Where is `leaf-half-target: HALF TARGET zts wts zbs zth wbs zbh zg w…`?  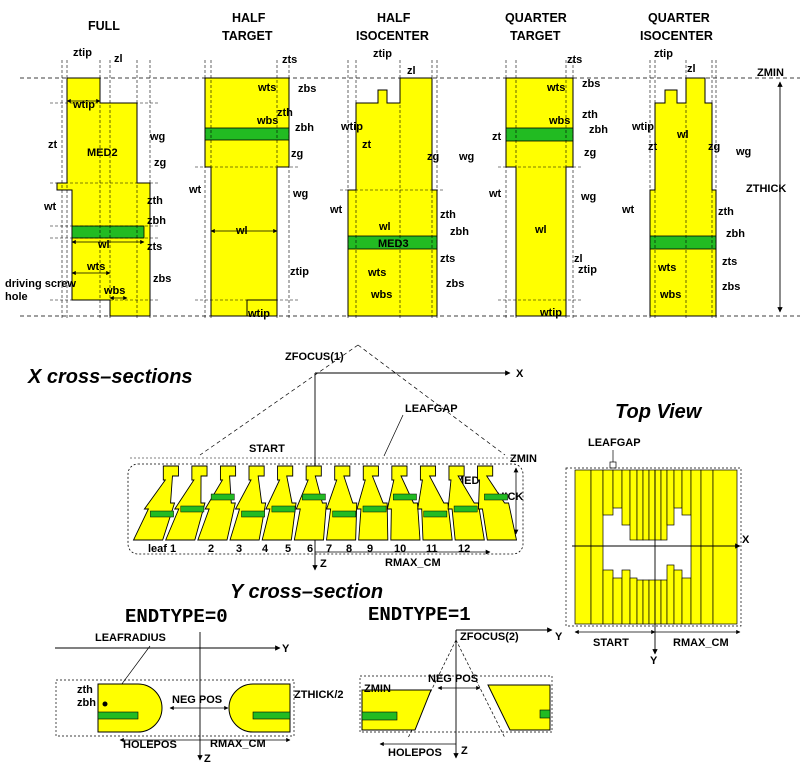 leaf-half-target: HALF TARGET zts wts zbs zth wbs zbh zg w… is located at coordinates (252, 165).